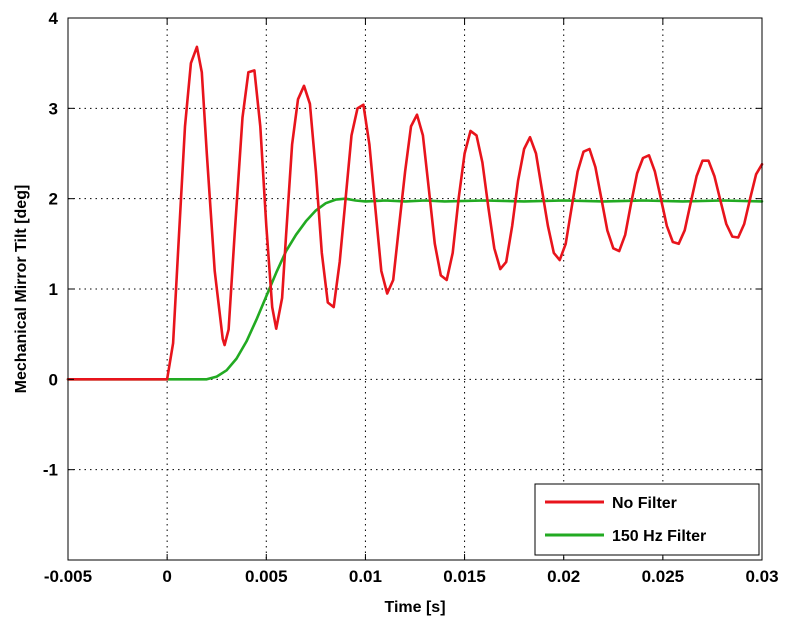 The image size is (785, 622). What do you see at coordinates (644, 503) in the screenshot?
I see `legend-label-no-filter: No Filter` at bounding box center [644, 503].